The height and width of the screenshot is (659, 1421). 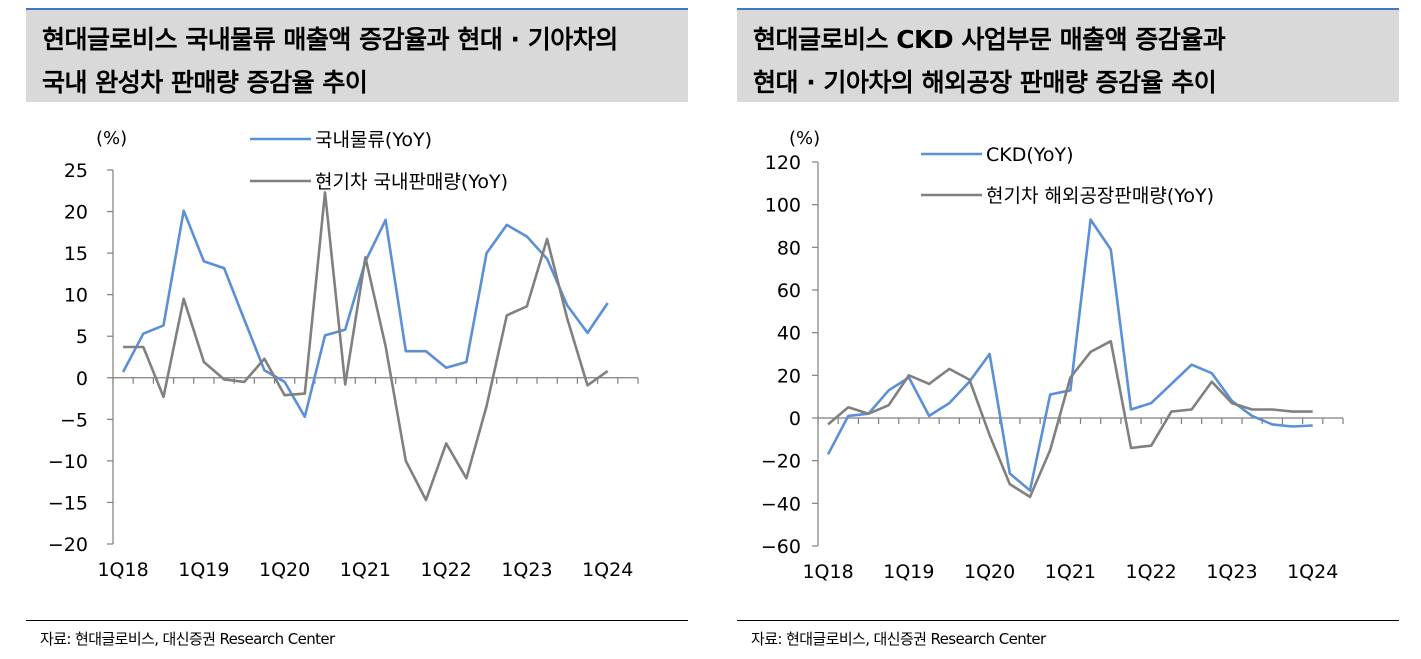 I want to click on y-tick-label: −5, so click(x=74, y=420).